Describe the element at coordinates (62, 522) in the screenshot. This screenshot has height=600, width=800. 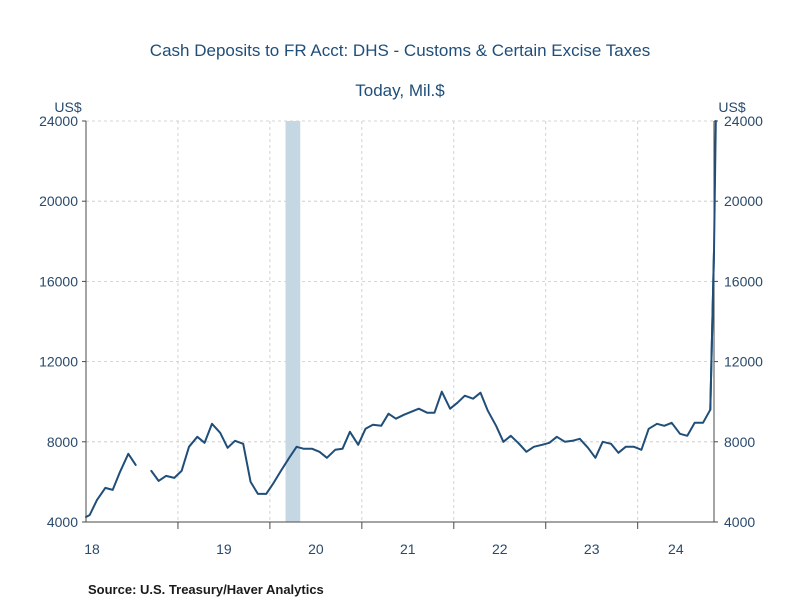
I see `y-tick-label-left: 4000` at that location.